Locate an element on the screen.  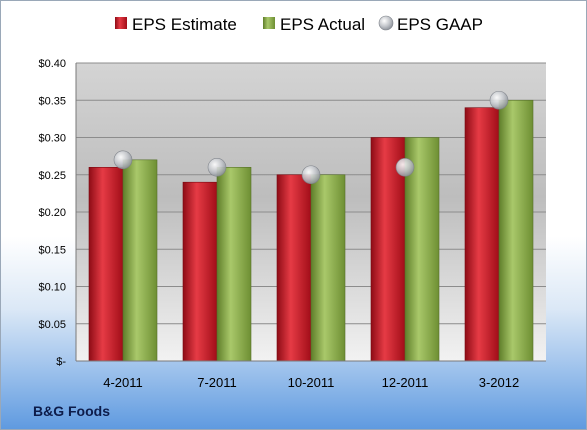
company-name: B&G Foods is located at coordinates (71, 411).